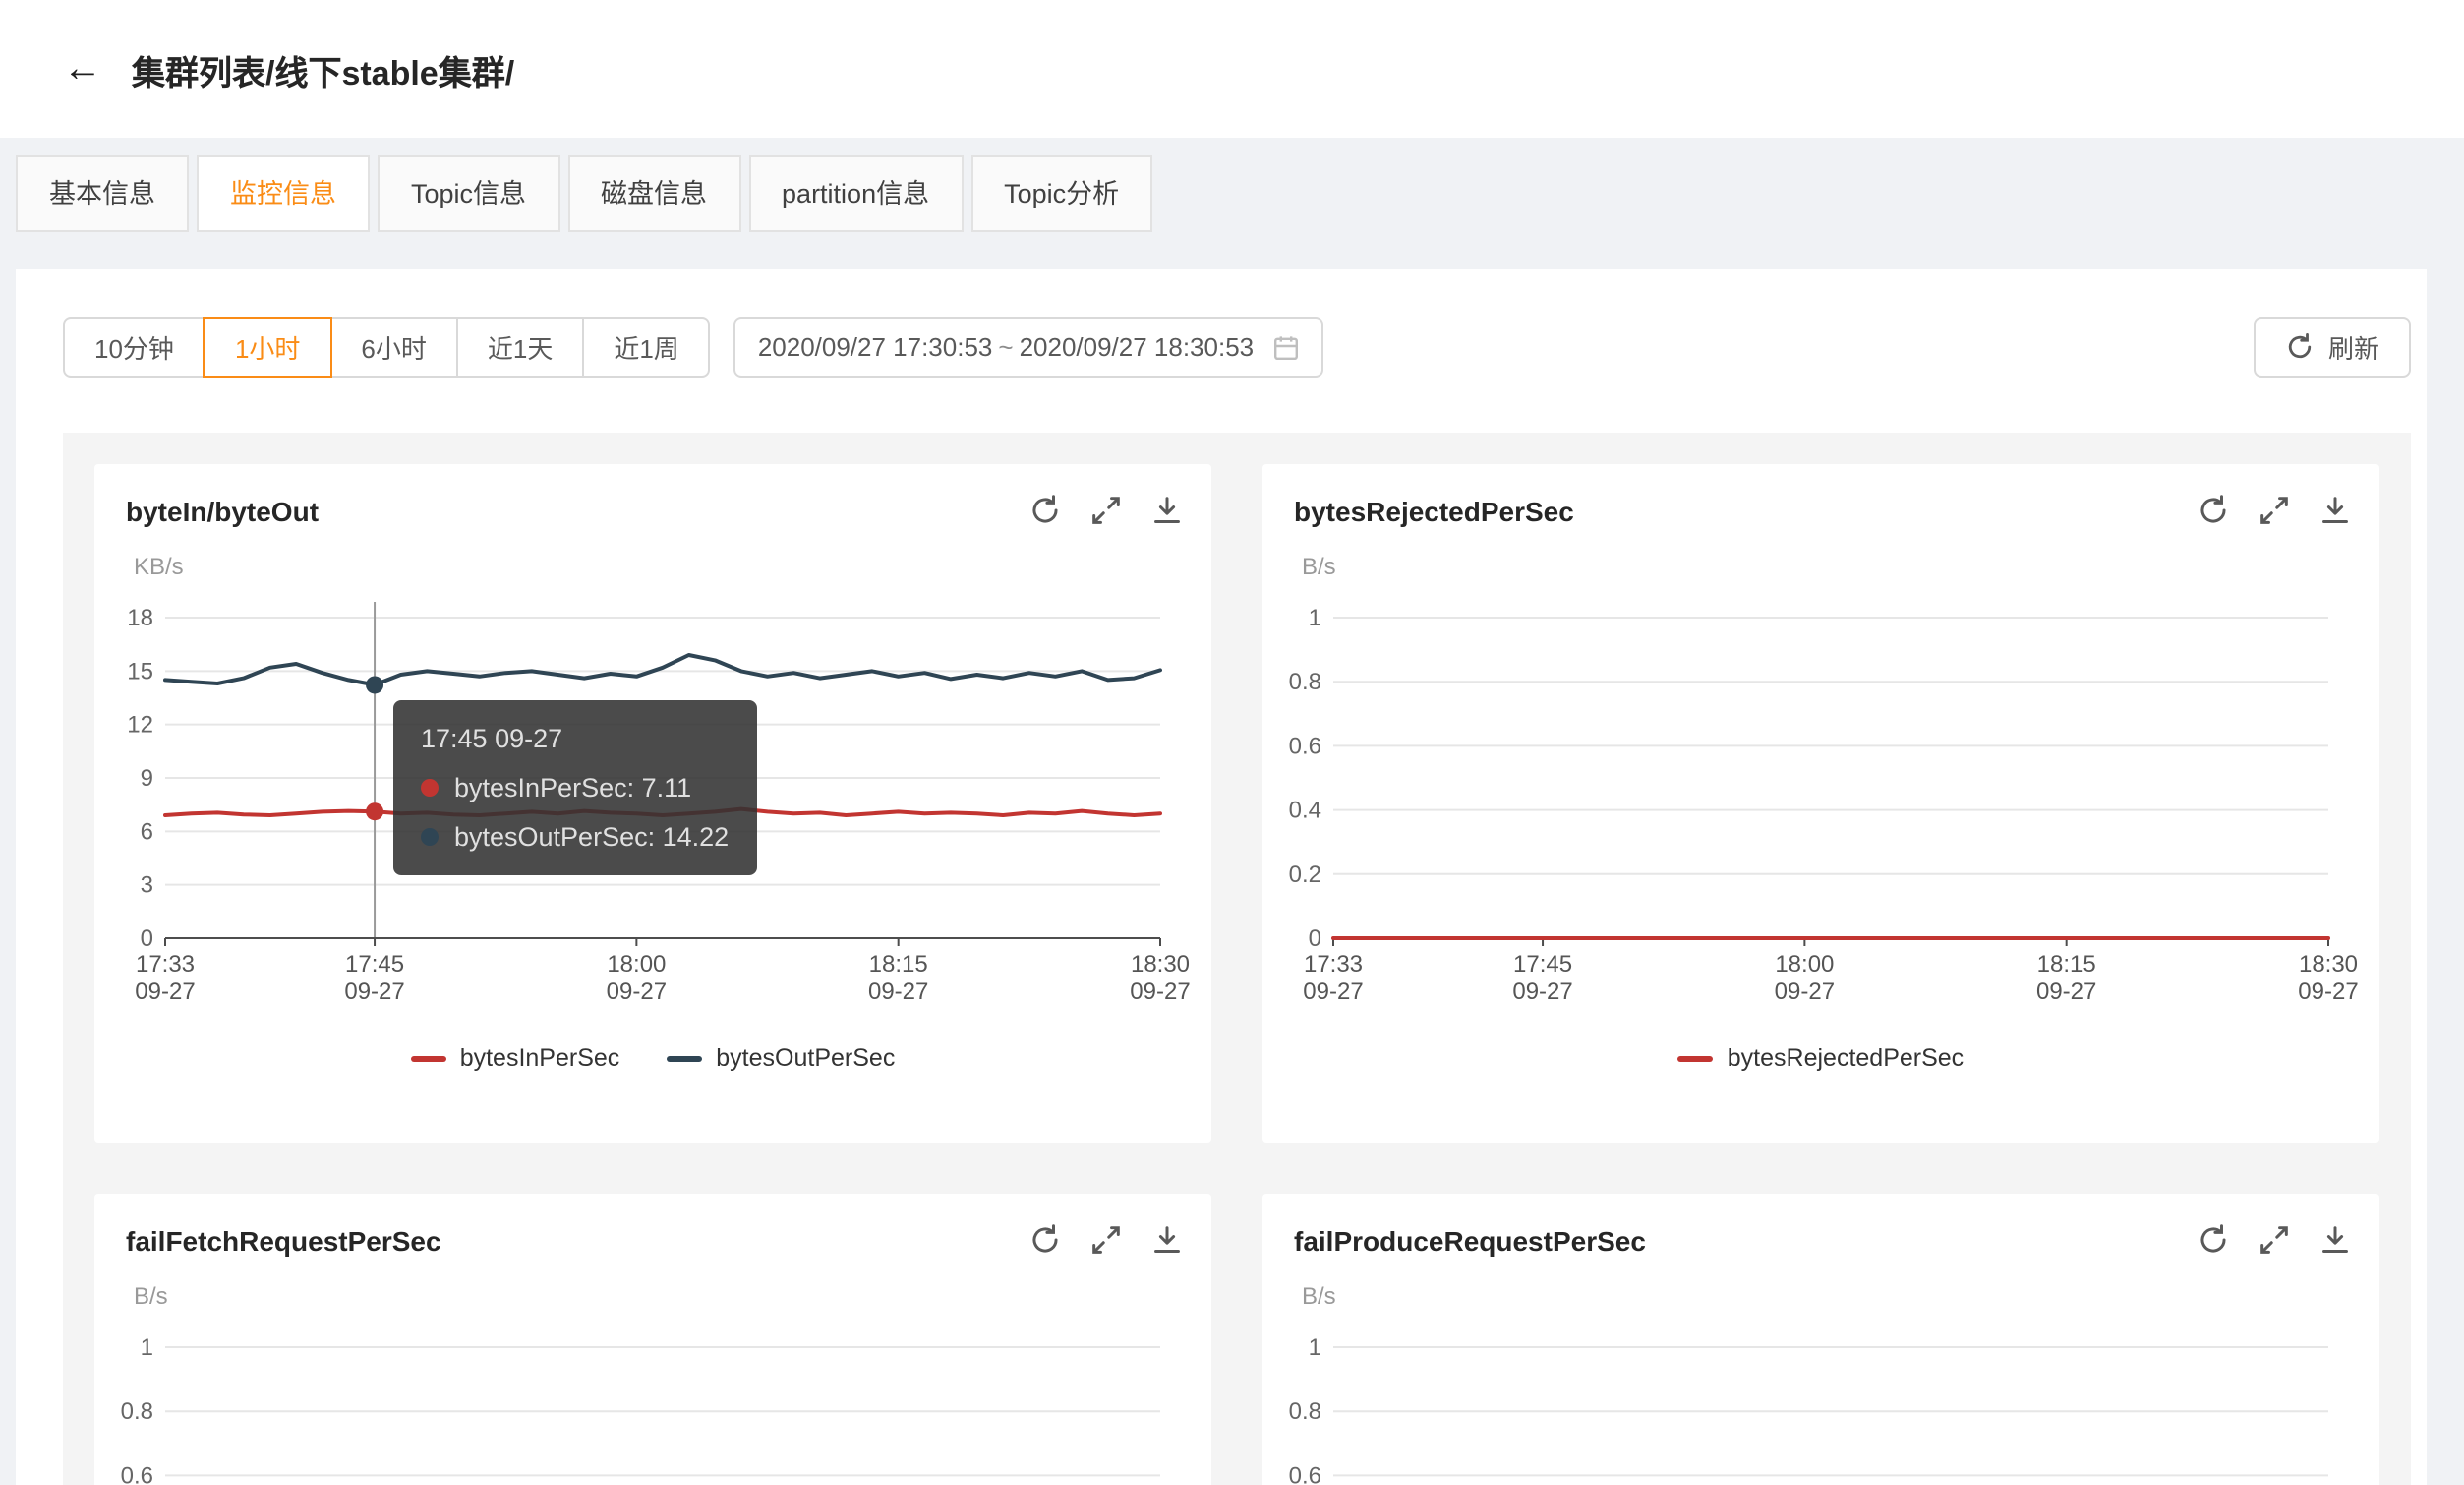  I want to click on time-range-10min: 10分钟, so click(134, 347).